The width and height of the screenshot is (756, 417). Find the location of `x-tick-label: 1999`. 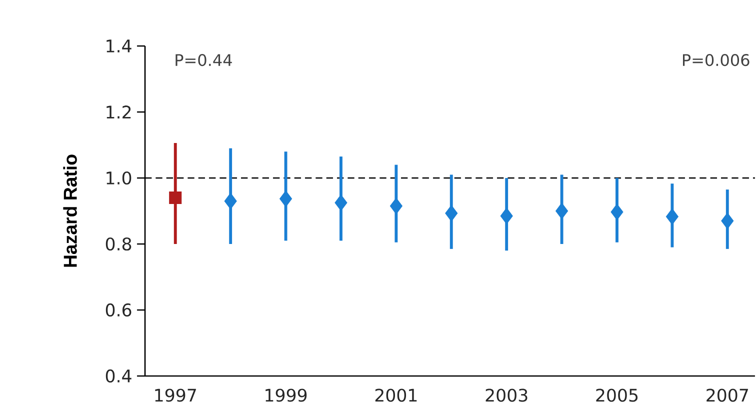

x-tick-label: 1999 is located at coordinates (286, 395).